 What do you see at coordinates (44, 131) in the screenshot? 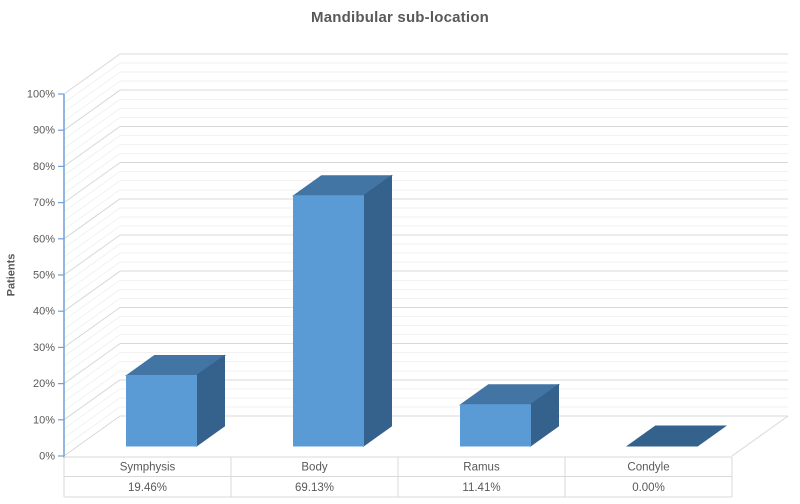
I see `y-tick-label: 90%` at bounding box center [44, 131].